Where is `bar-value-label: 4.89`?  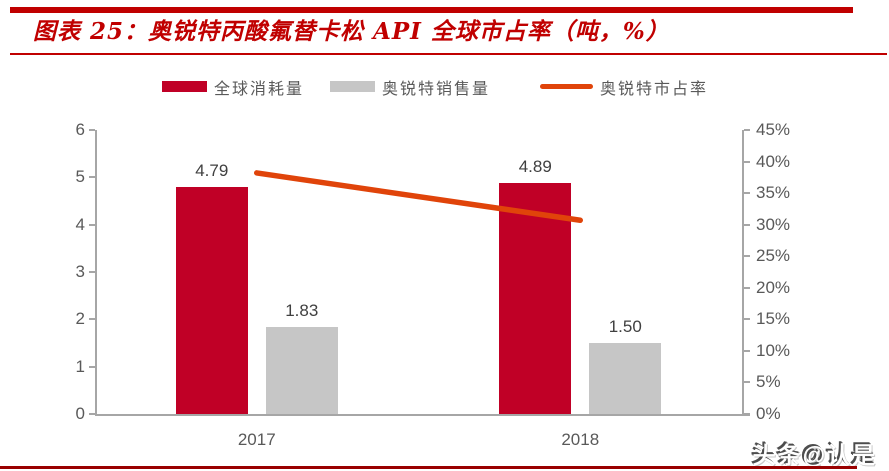
bar-value-label: 4.89 is located at coordinates (535, 166).